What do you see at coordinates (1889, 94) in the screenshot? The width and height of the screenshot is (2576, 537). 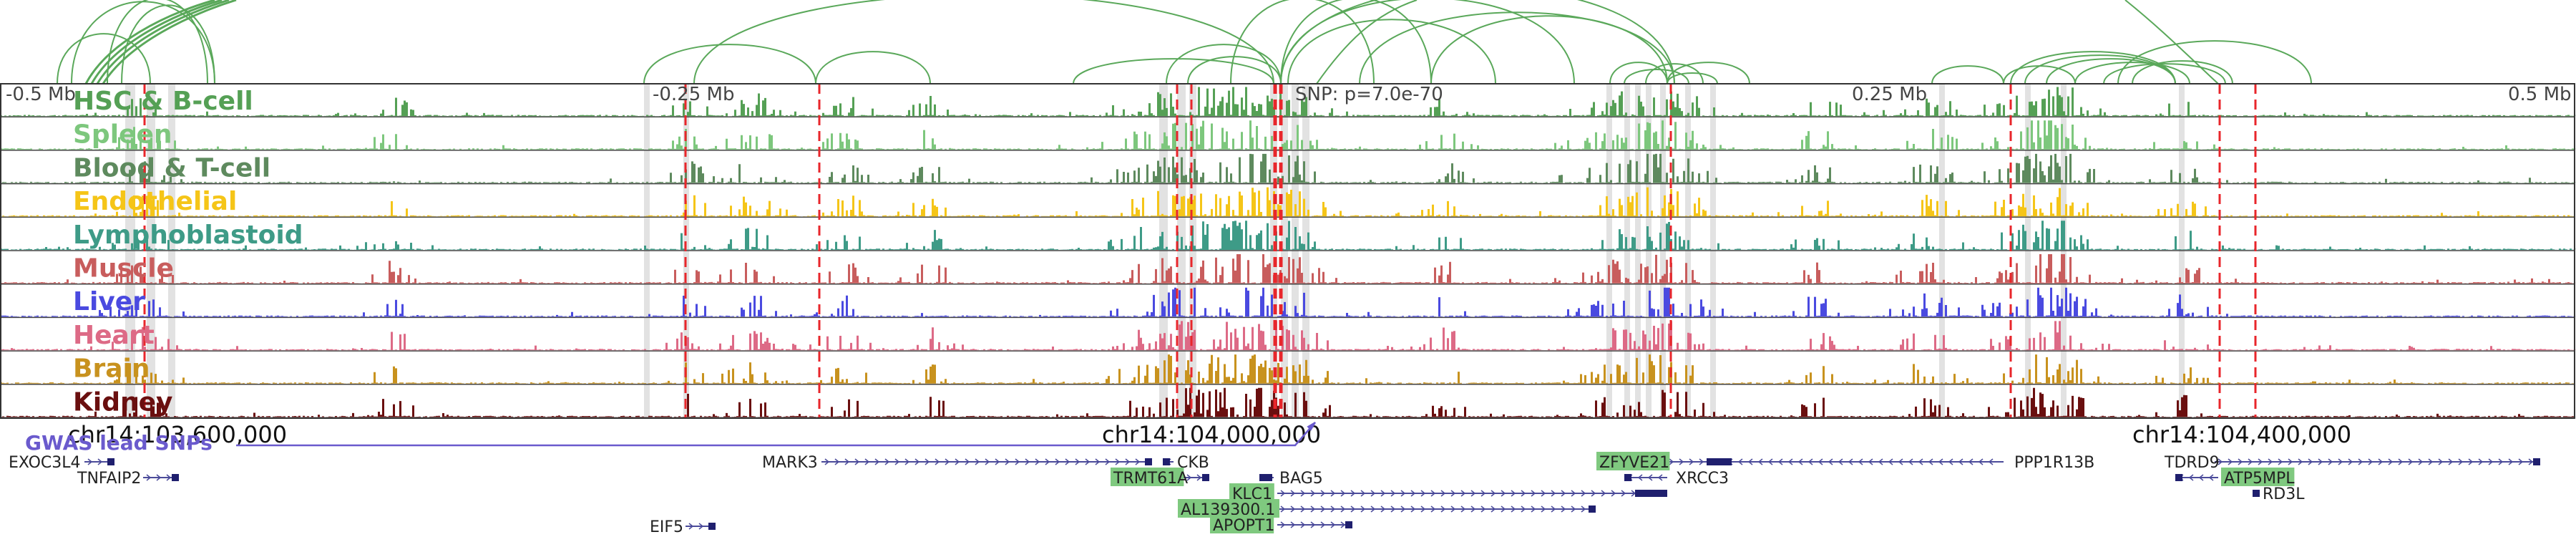 I see `scale-label-0-25mb: 0.25 Mb` at bounding box center [1889, 94].